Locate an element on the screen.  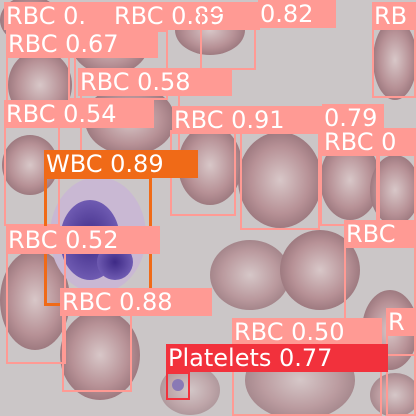
detection-label: 0.82 is located at coordinates (297, 14).